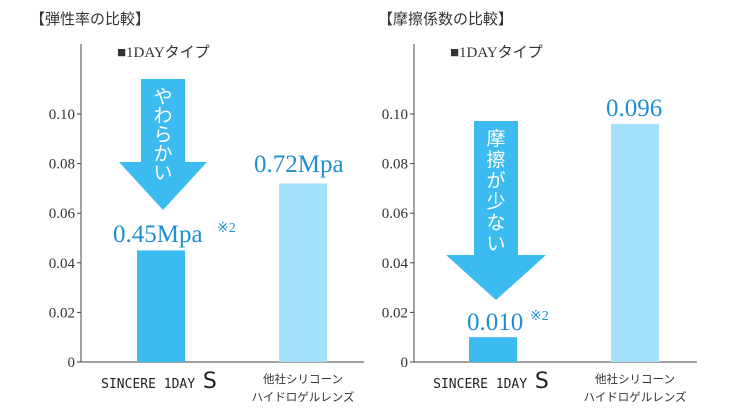 The height and width of the screenshot is (415, 740). What do you see at coordinates (158, 234) in the screenshot?
I see `value-label: 0.45Mpa` at bounding box center [158, 234].